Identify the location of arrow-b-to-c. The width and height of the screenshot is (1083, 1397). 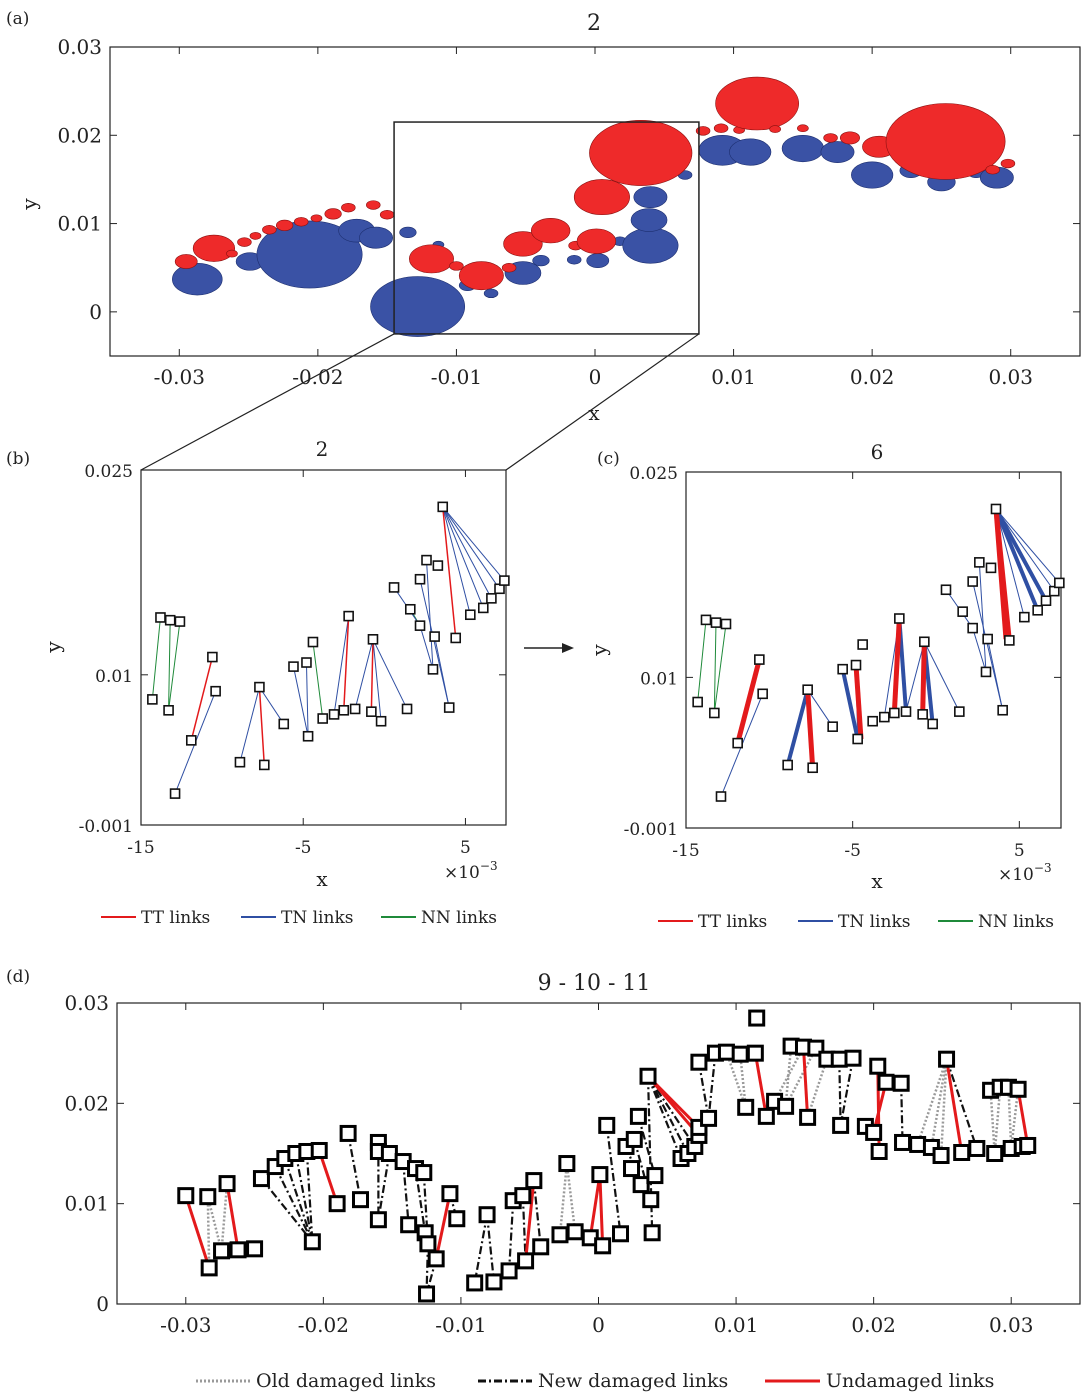
(549, 648).